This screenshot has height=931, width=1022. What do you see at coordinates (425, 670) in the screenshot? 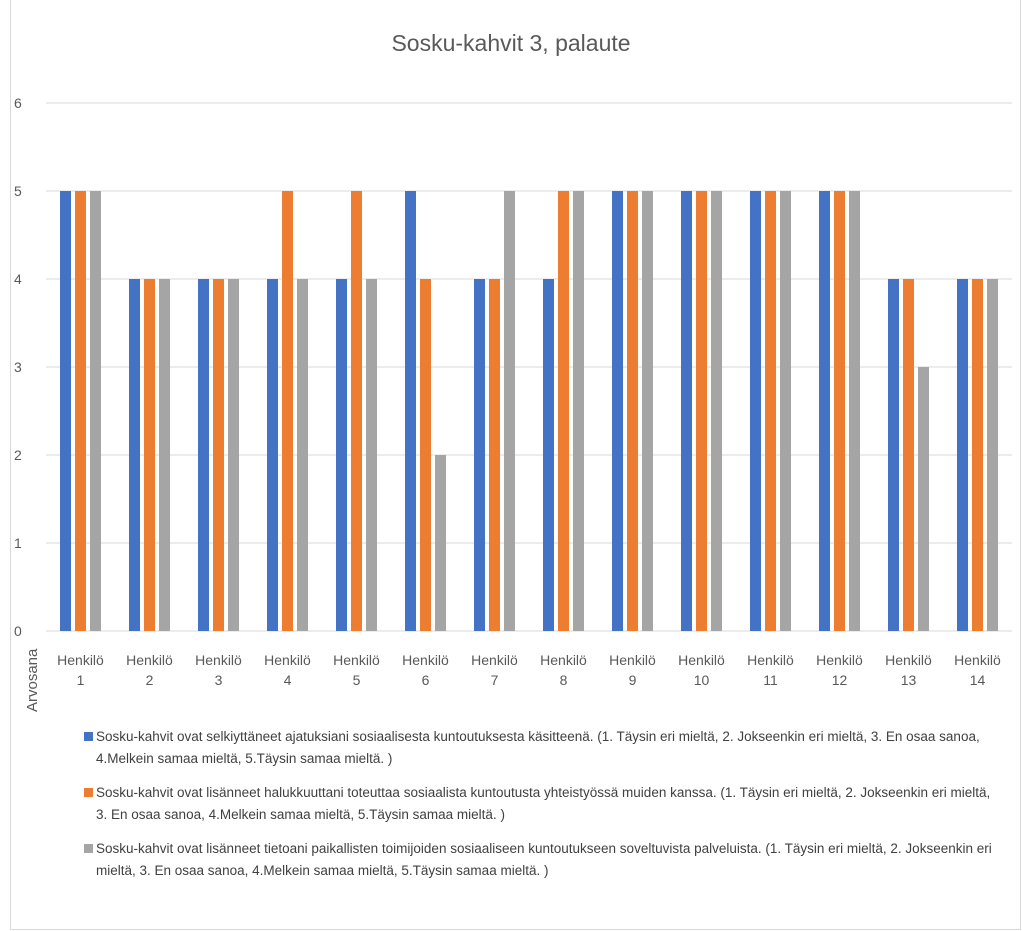
I see `x-tick-label: Henkilö 6` at bounding box center [425, 670].